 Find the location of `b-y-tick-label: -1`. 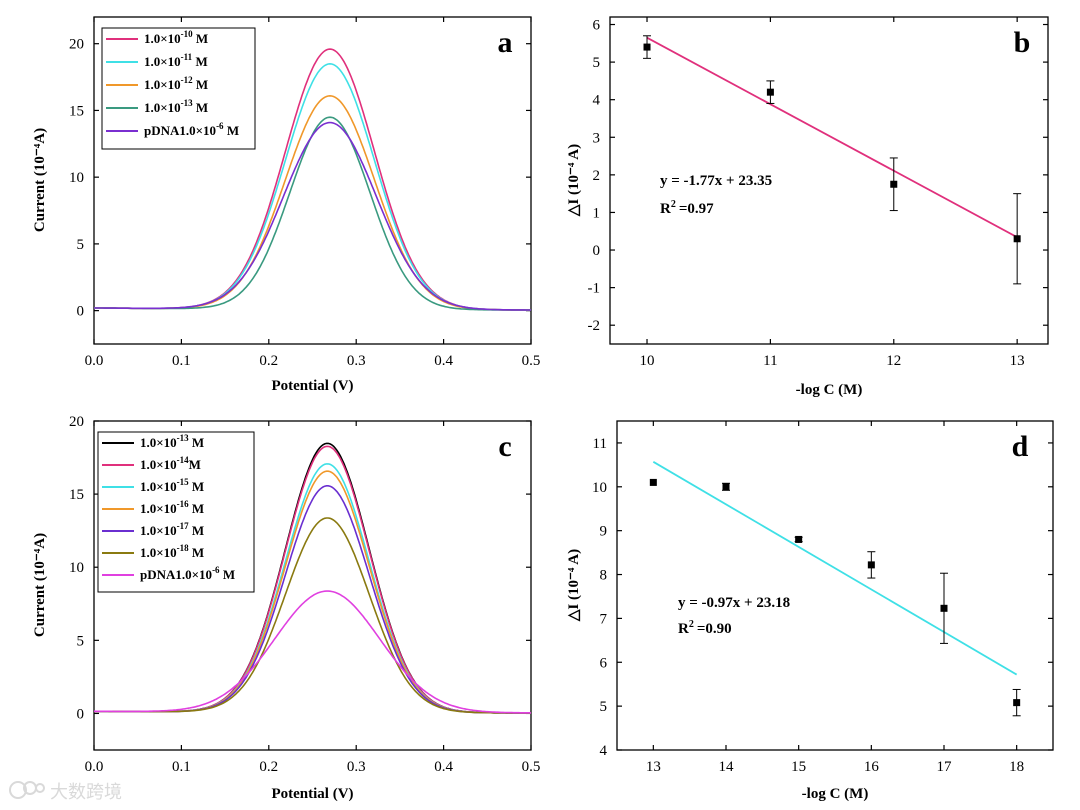

b-y-tick-label: -1 is located at coordinates (594, 289).